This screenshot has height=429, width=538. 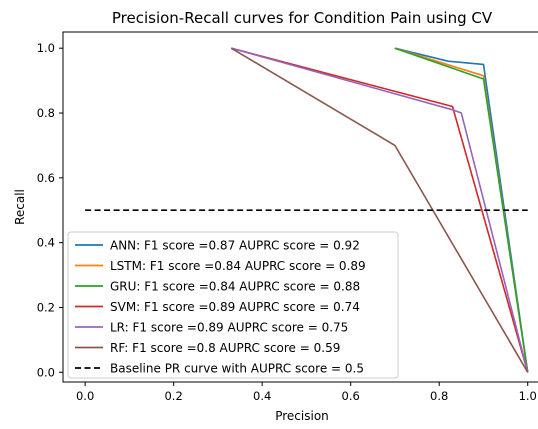 What do you see at coordinates (238, 266) in the screenshot?
I see `legend-entry-label: LSTM: F1 score =0.84 AUPRC score = 0.89` at bounding box center [238, 266].